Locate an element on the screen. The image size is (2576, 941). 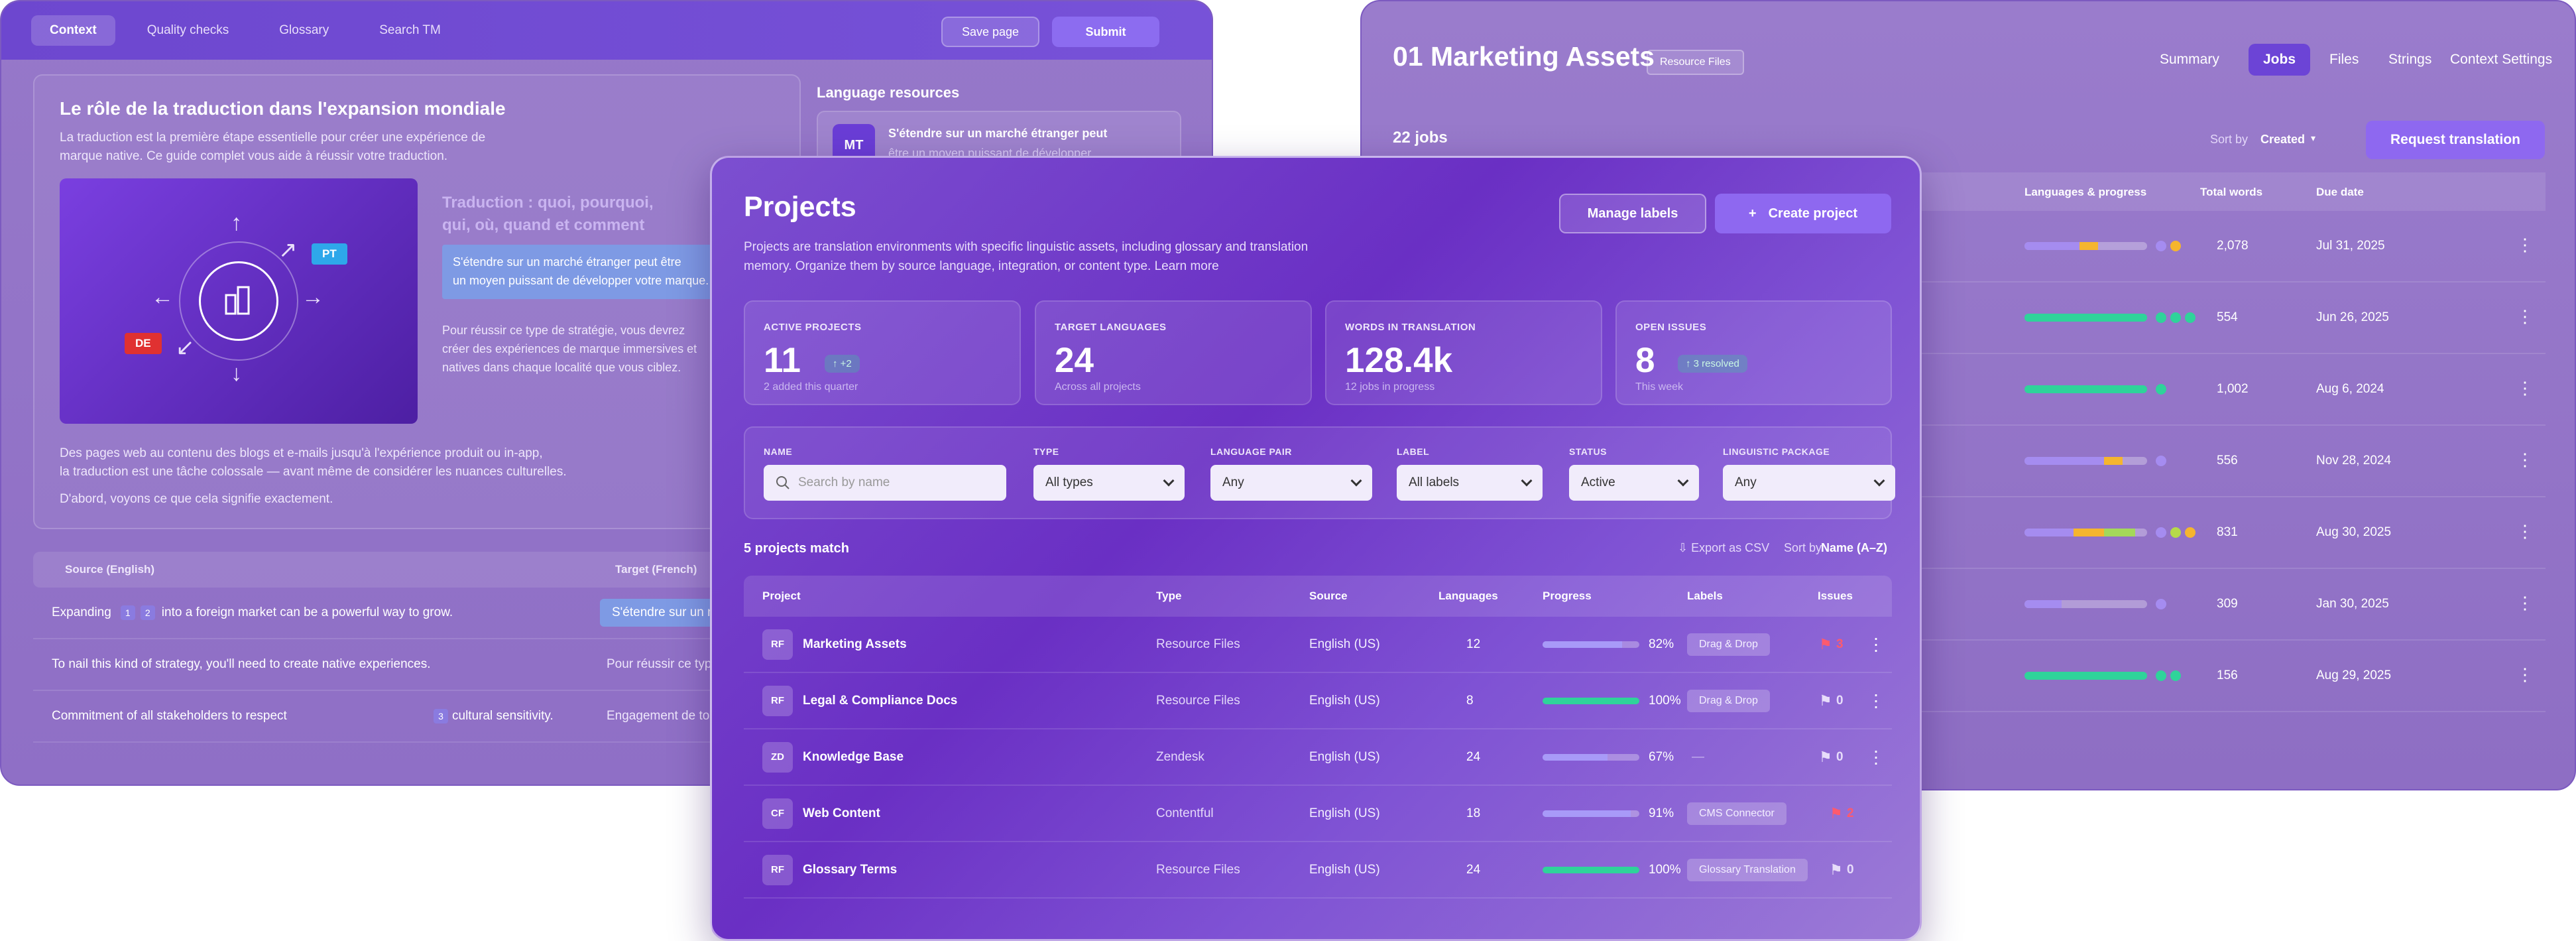
project-source: English (US) is located at coordinates (1345, 870).